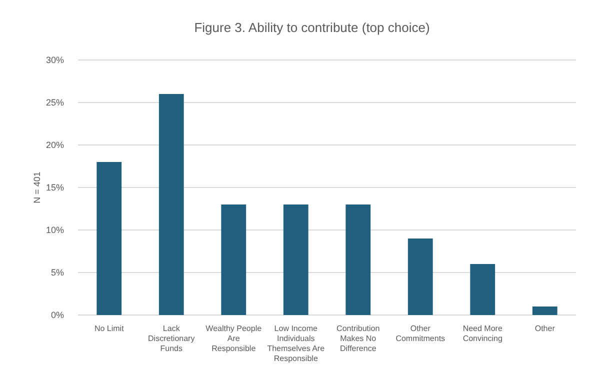  Describe the element at coordinates (57, 273) in the screenshot. I see `y-tick-label: 5%` at that location.